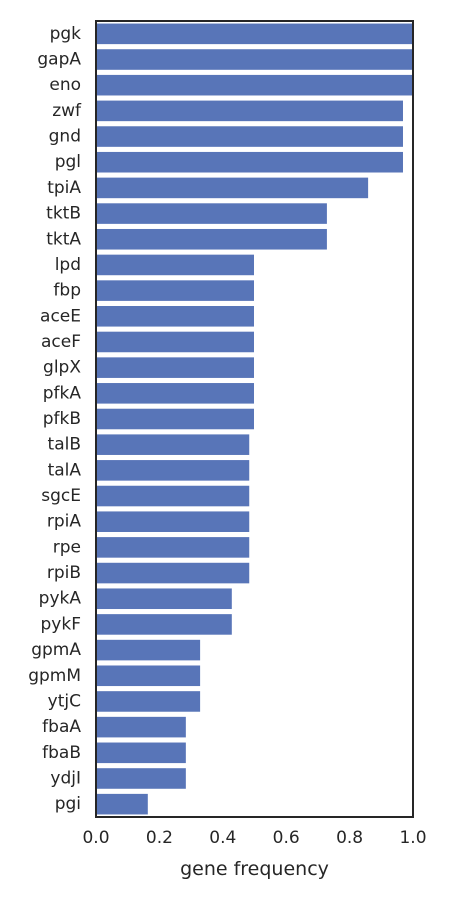 The width and height of the screenshot is (450, 900). What do you see at coordinates (254, 34) in the screenshot?
I see `bar-pgk` at bounding box center [254, 34].